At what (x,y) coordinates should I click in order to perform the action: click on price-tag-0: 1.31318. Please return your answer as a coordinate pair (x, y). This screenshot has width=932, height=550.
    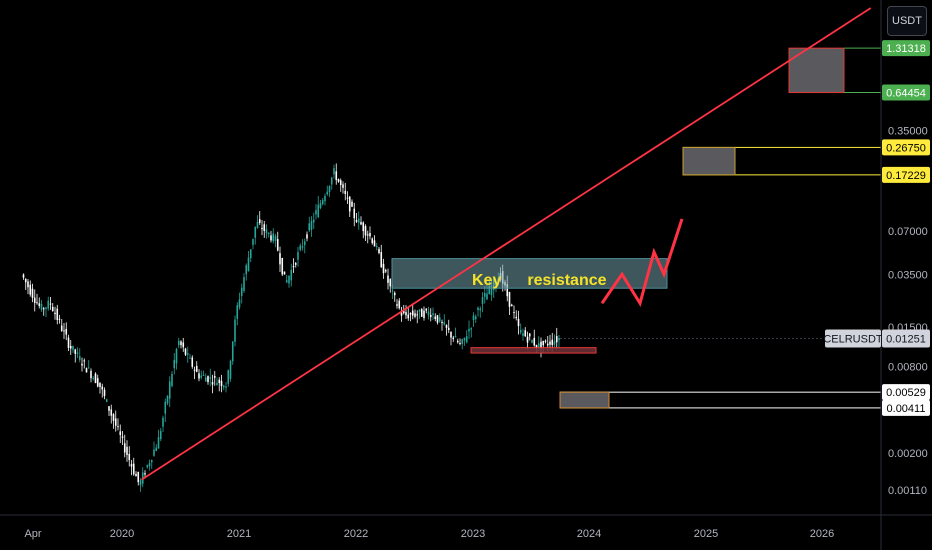
    Looking at the image, I should click on (906, 48).